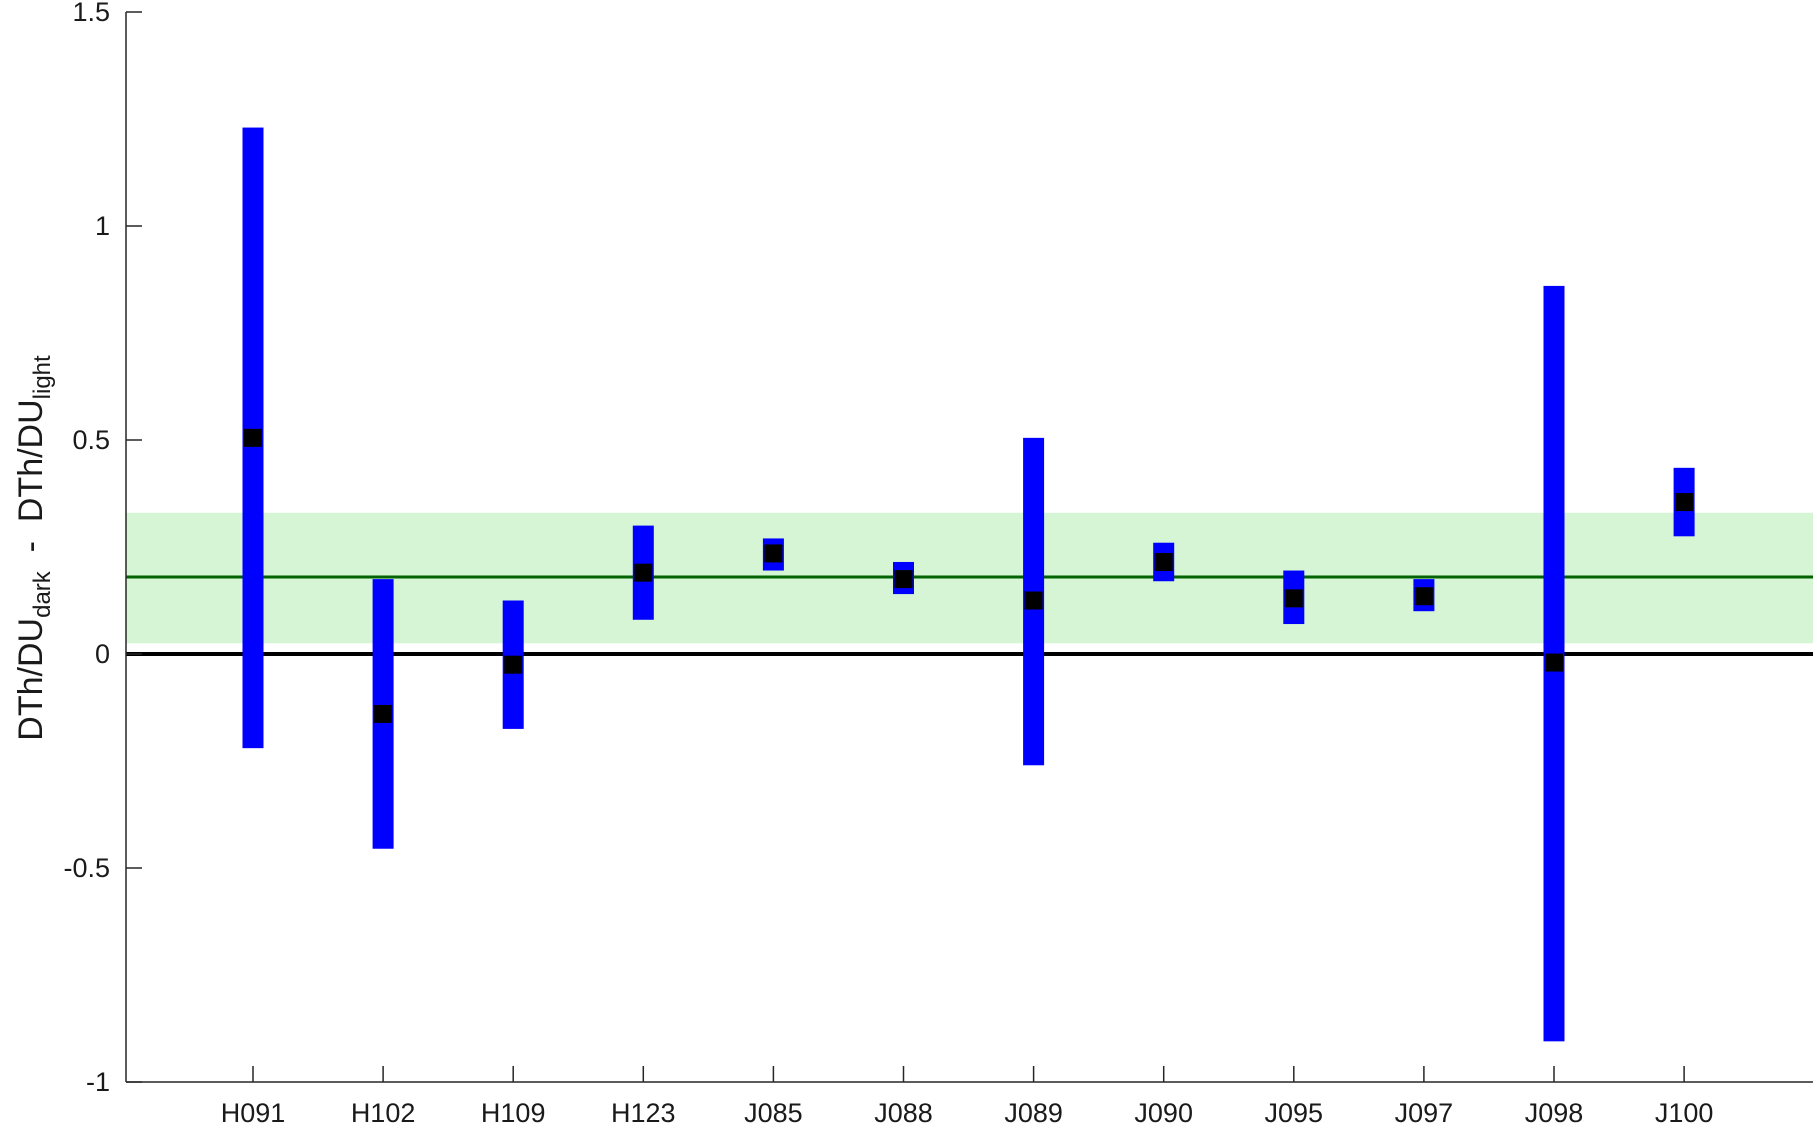 The image size is (1817, 1131). Describe the element at coordinates (31, 460) in the screenshot. I see `y-axis-label-part2: DTh/DU` at that location.